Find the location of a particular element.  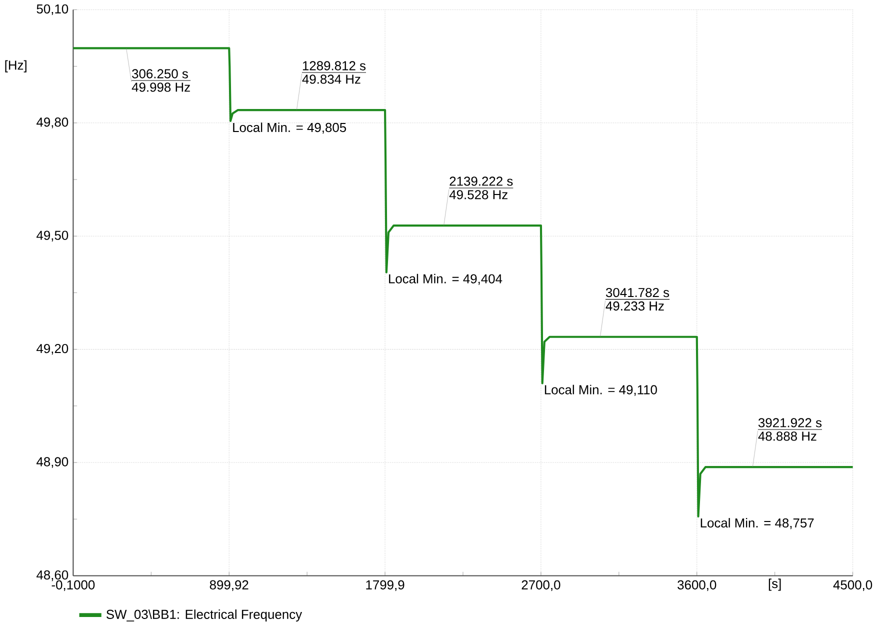

annotation: Local Min. = 49,110 is located at coordinates (600, 390).